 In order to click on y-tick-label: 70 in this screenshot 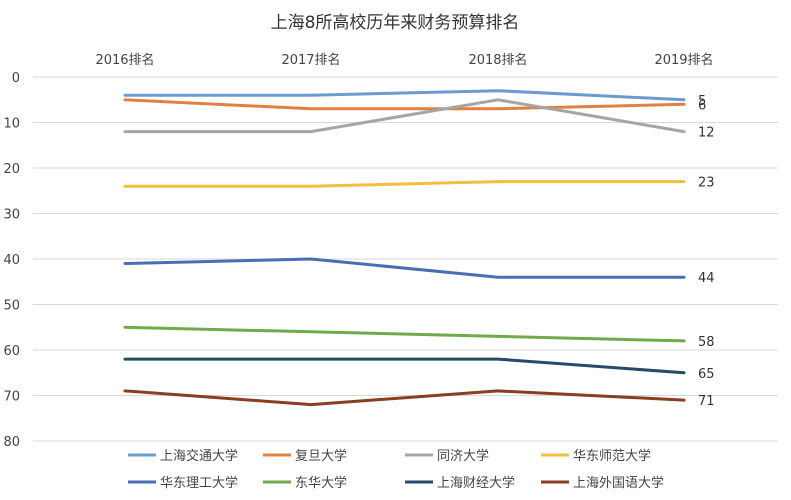, I will do `click(11, 397)`.